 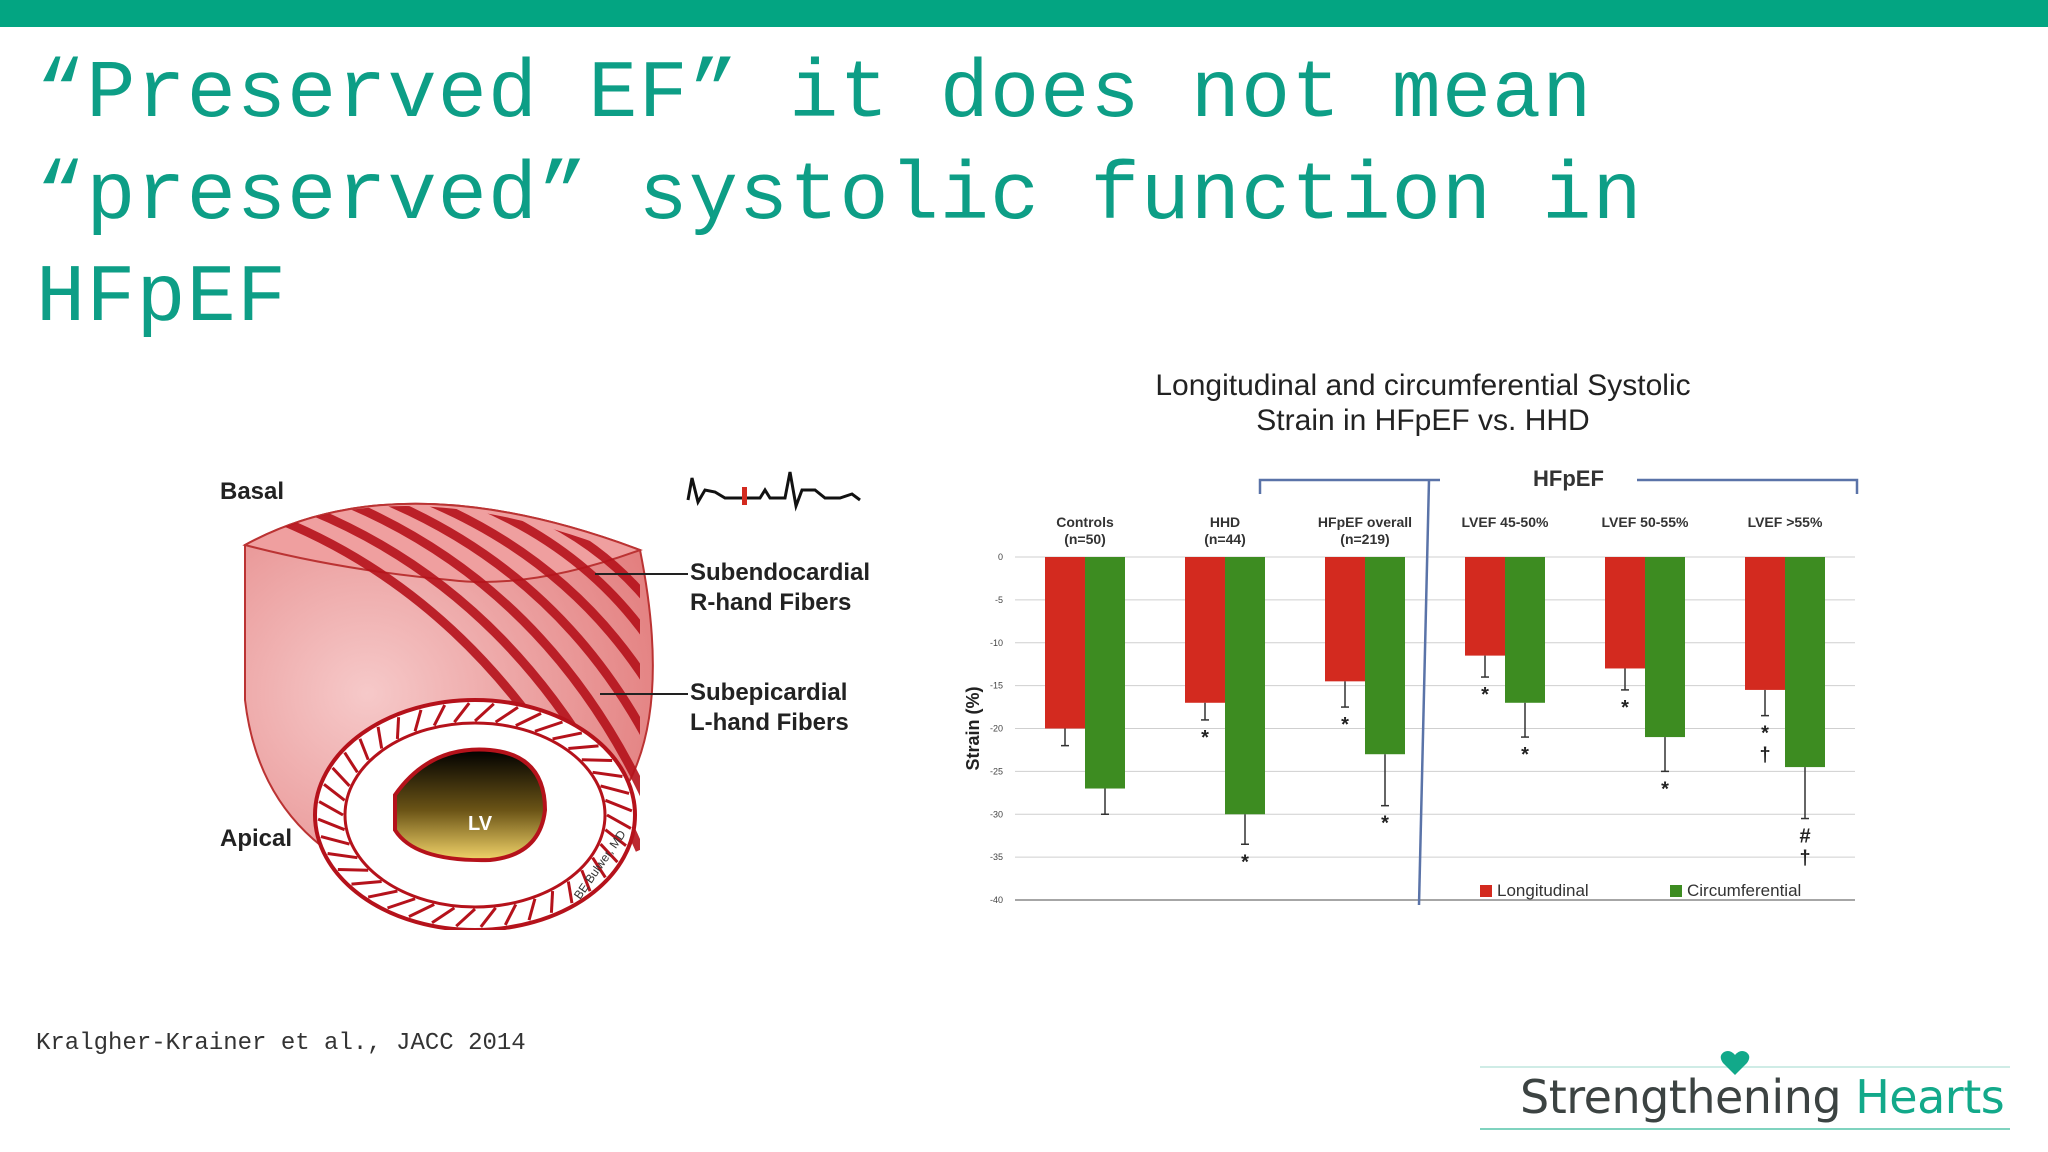 What do you see at coordinates (744, 496) in the screenshot?
I see `ecg-marker-icon` at bounding box center [744, 496].